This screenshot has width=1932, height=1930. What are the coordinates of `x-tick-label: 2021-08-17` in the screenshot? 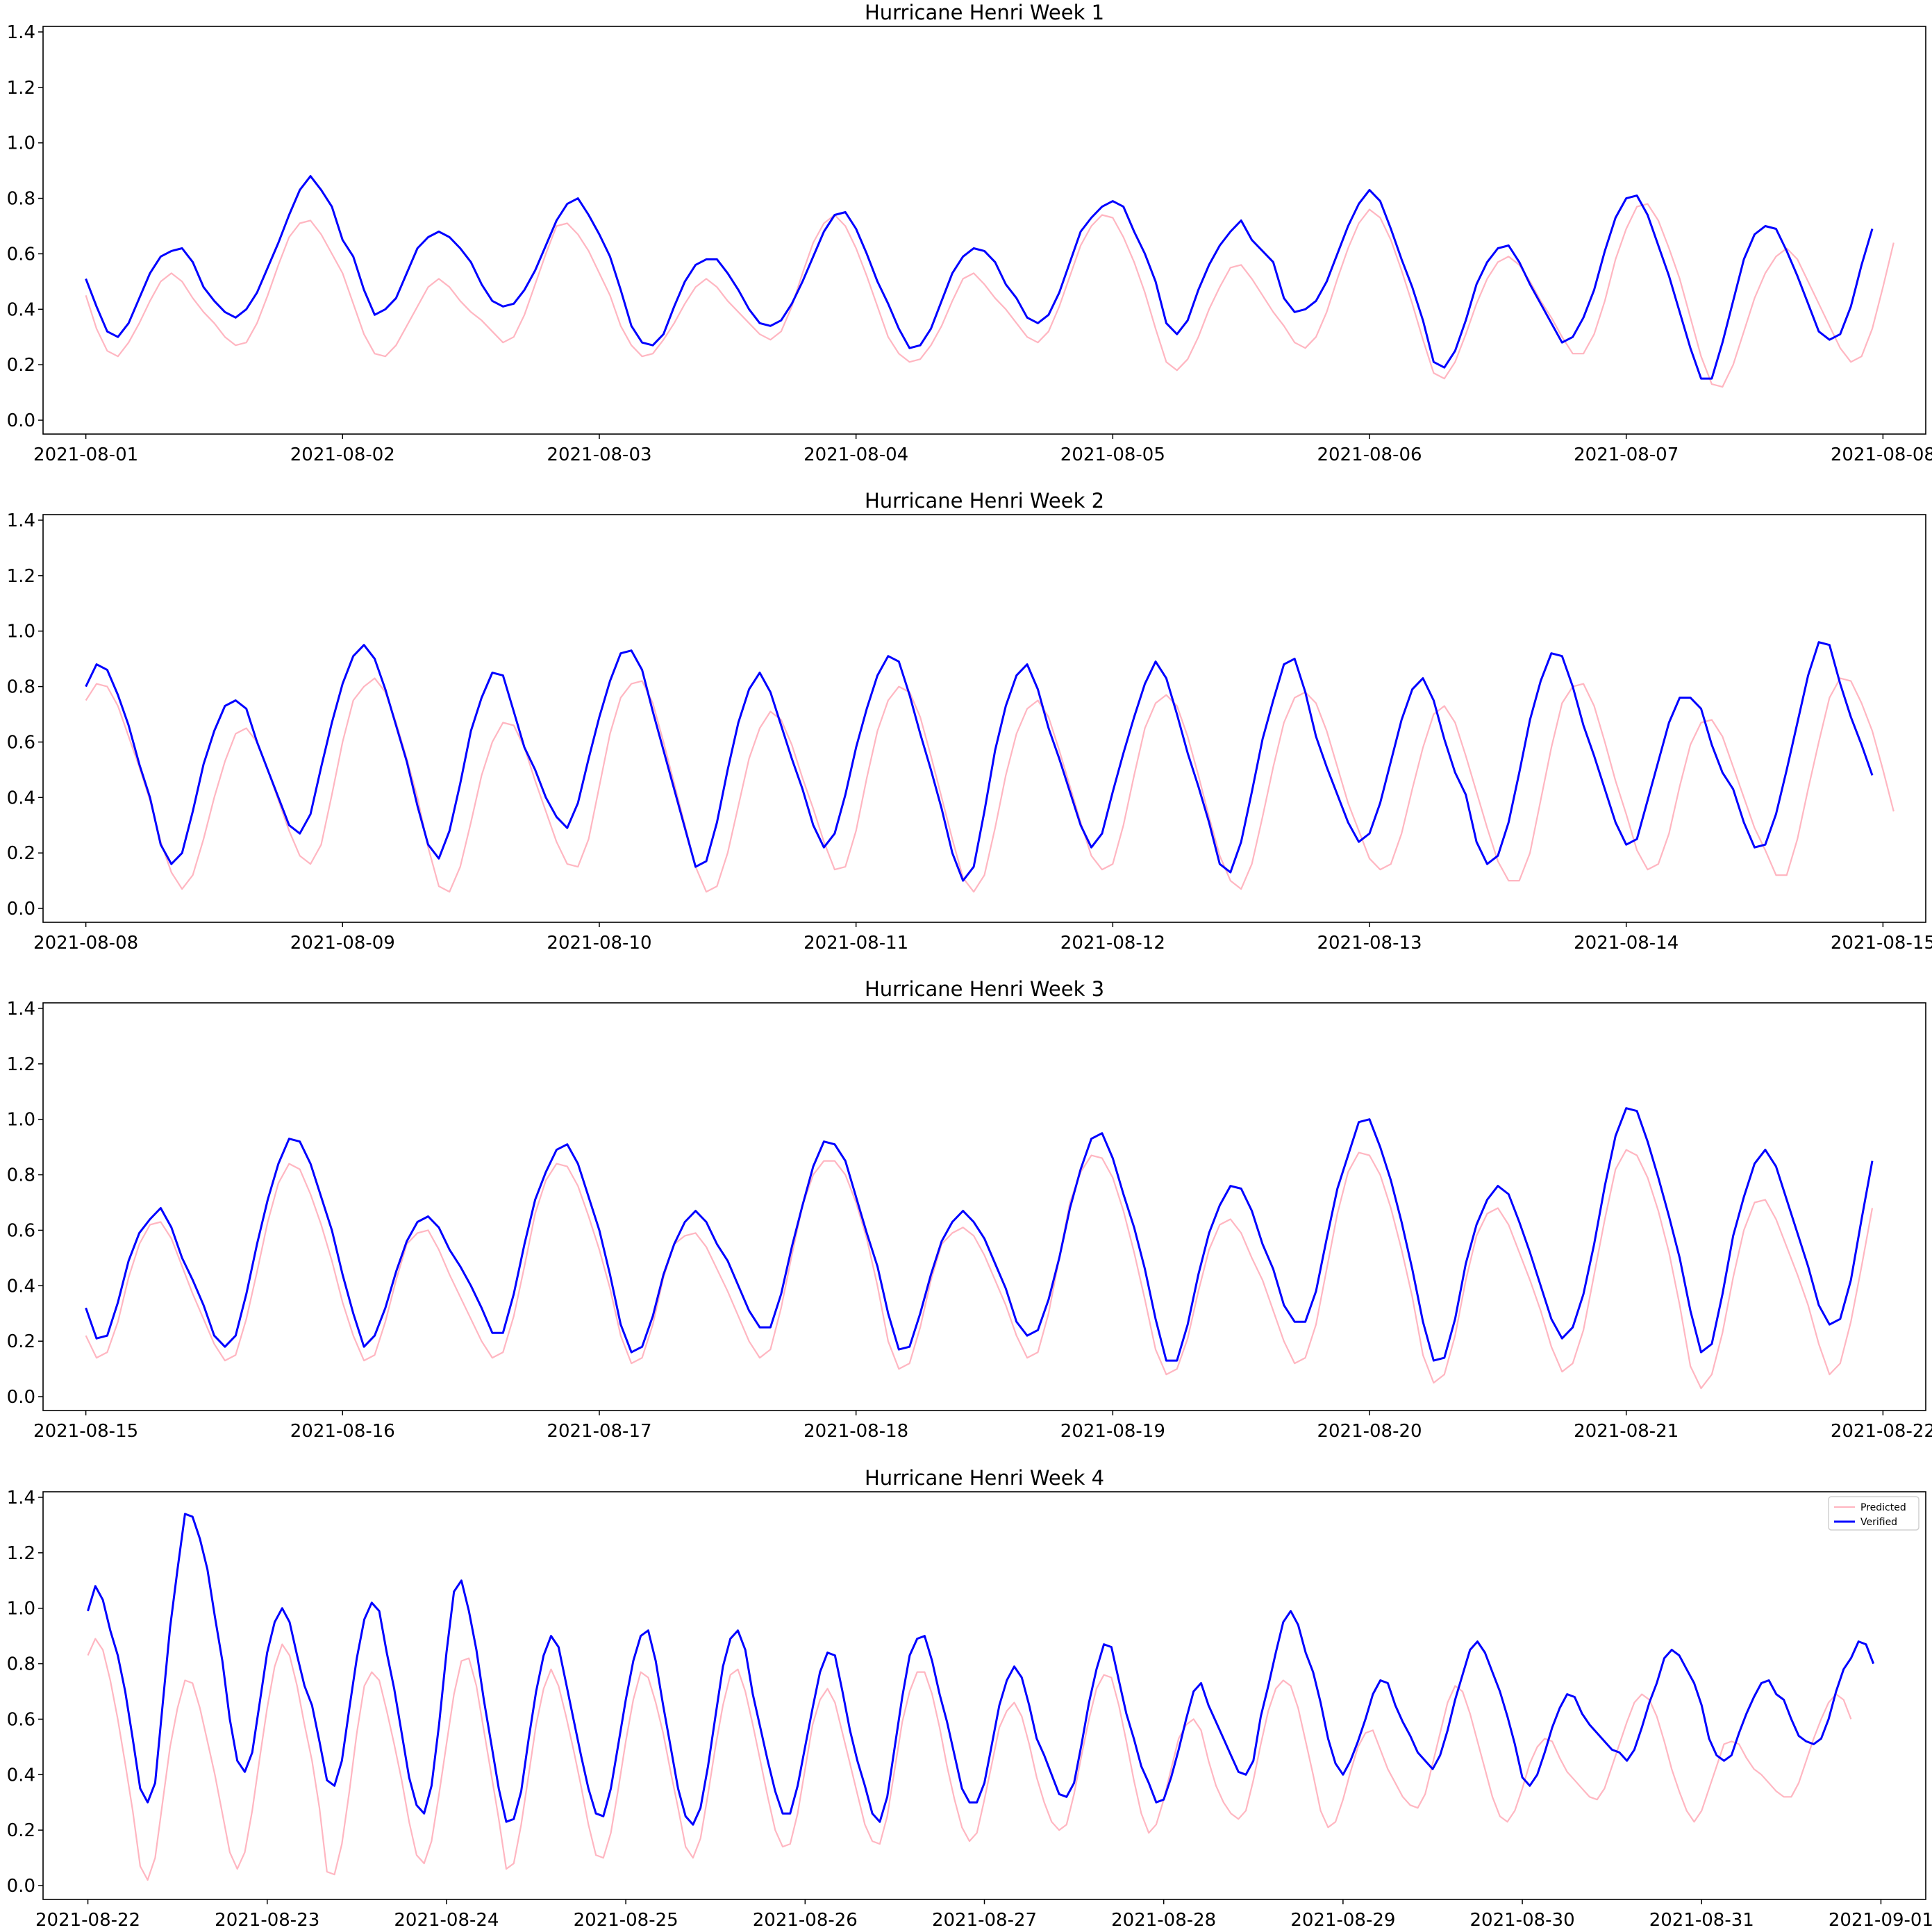 It's located at (599, 1431).